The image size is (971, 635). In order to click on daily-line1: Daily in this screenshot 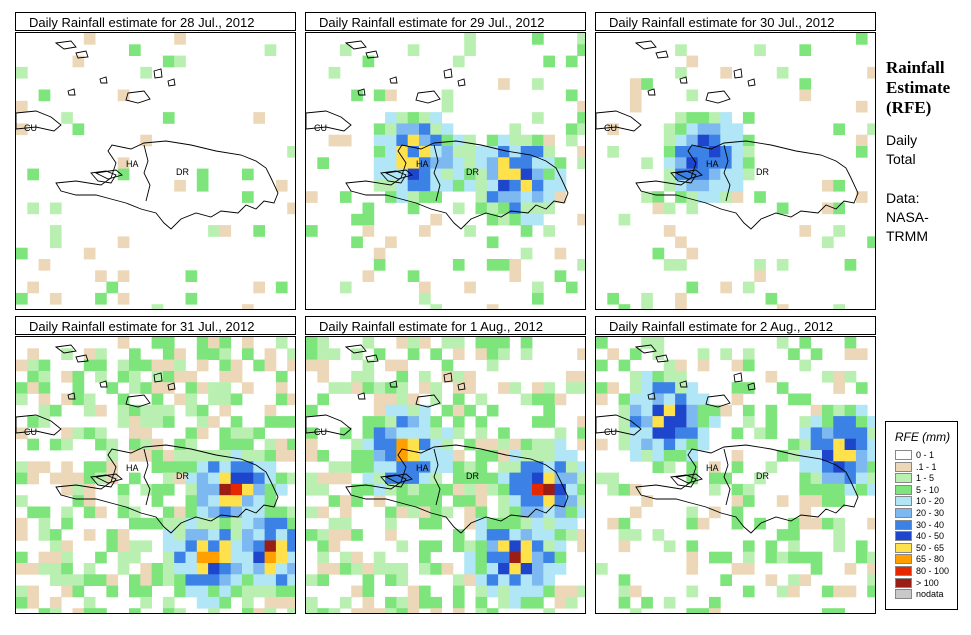, I will do `click(902, 140)`.